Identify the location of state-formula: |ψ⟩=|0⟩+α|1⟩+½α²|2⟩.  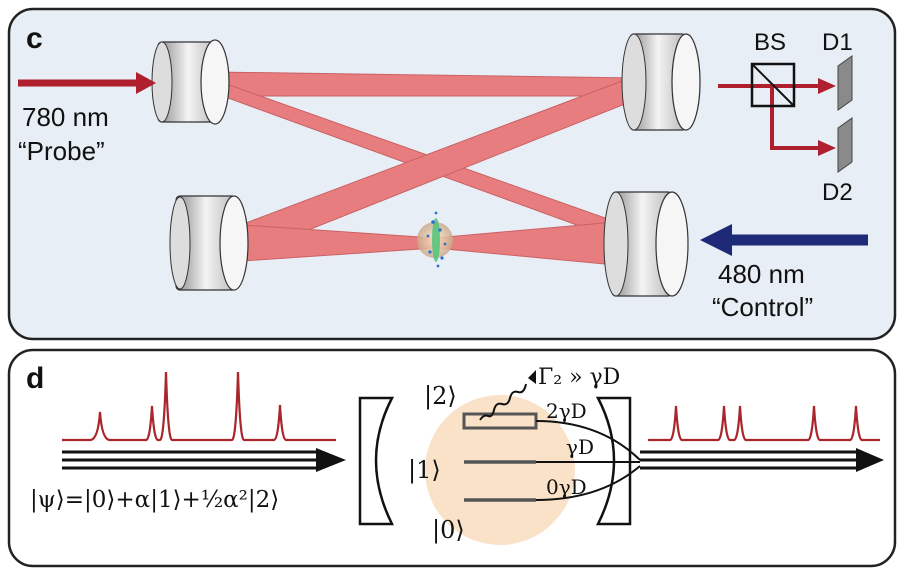
(154, 500).